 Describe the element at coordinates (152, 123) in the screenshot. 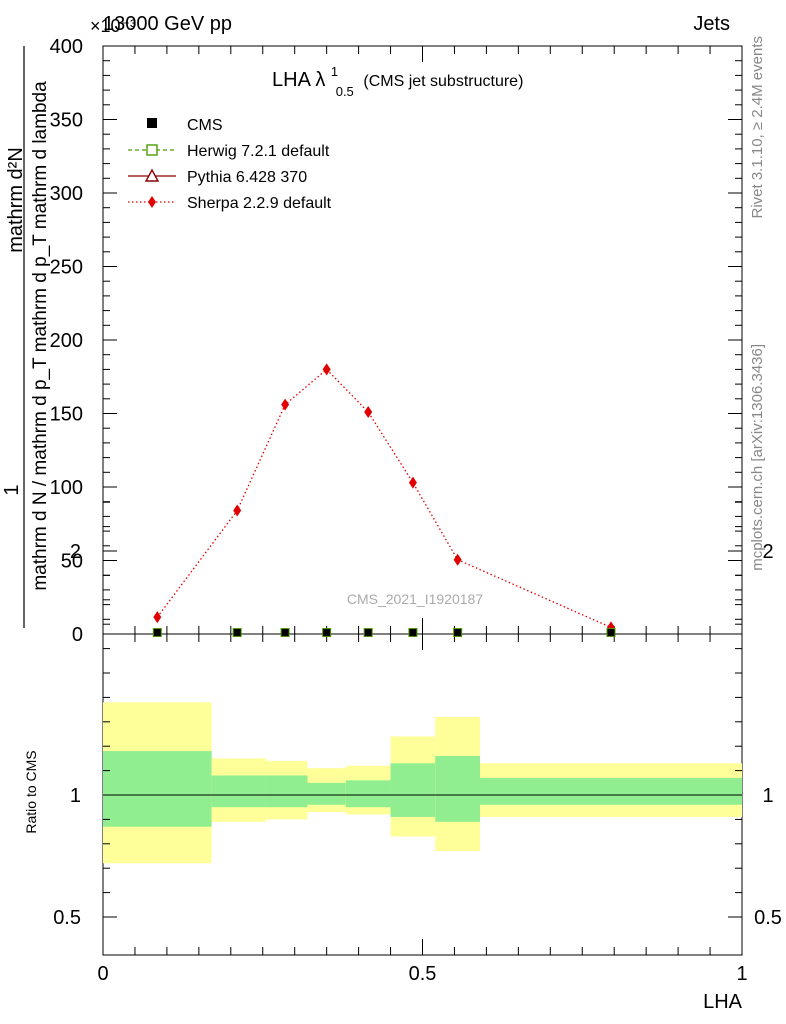

I see `legend-marker-cms` at that location.